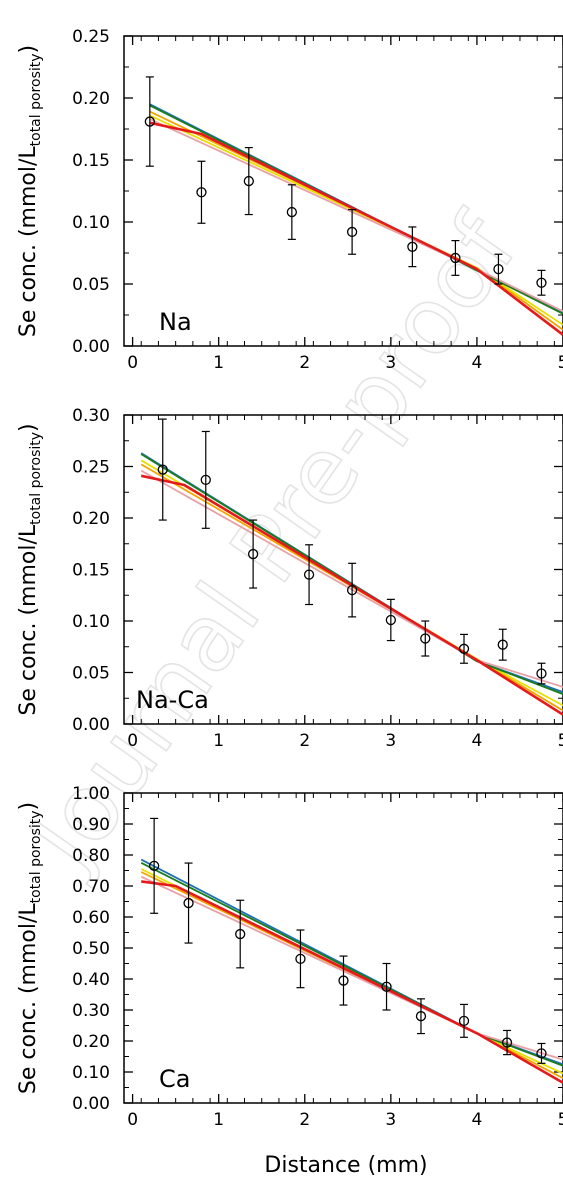 This screenshot has height=1182, width=563. I want to click on y-tick-label: 0.70, so click(91, 887).